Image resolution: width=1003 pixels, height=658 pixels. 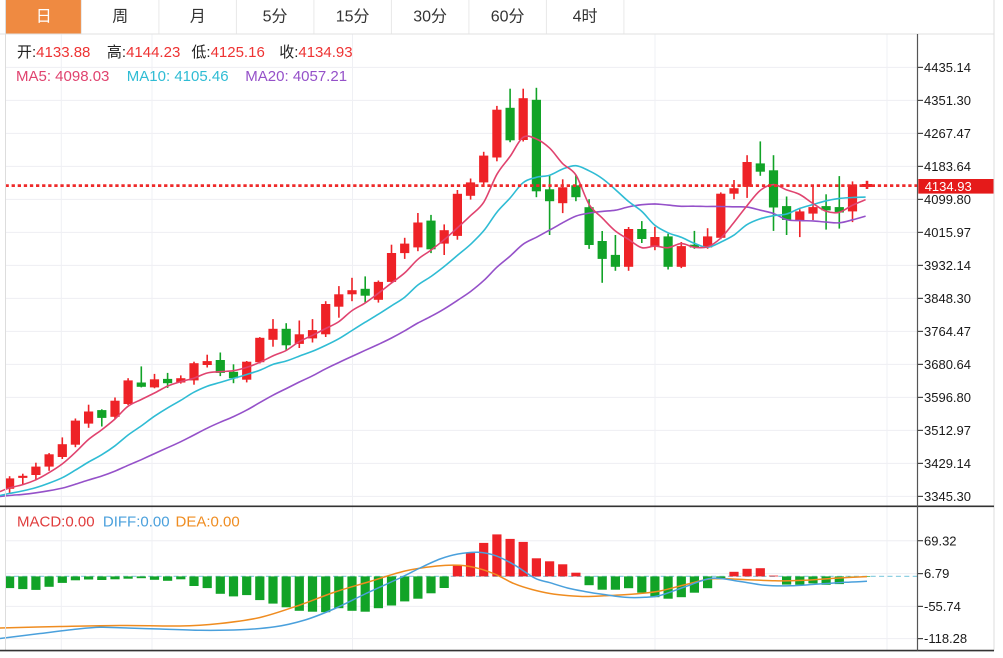 I want to click on svg-text: 4267.47, so click(x=947, y=133).